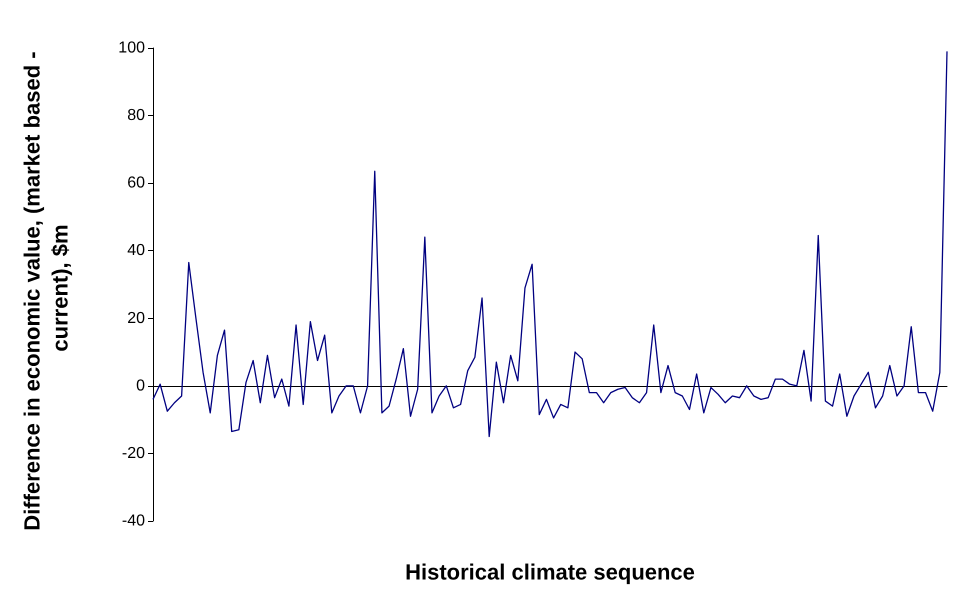 This screenshot has width=957, height=596. What do you see at coordinates (136, 115) in the screenshot?
I see `y-tick-label: 80` at bounding box center [136, 115].